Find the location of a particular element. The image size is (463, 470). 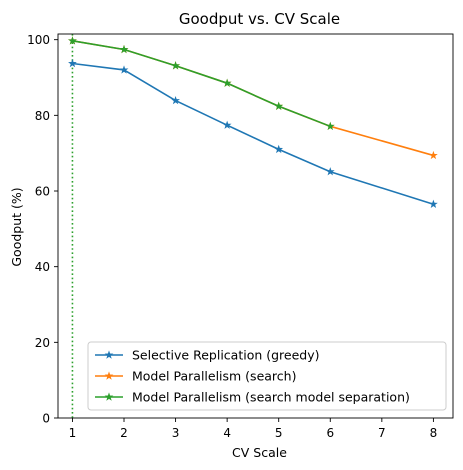

legend-box is located at coordinates (267, 376).